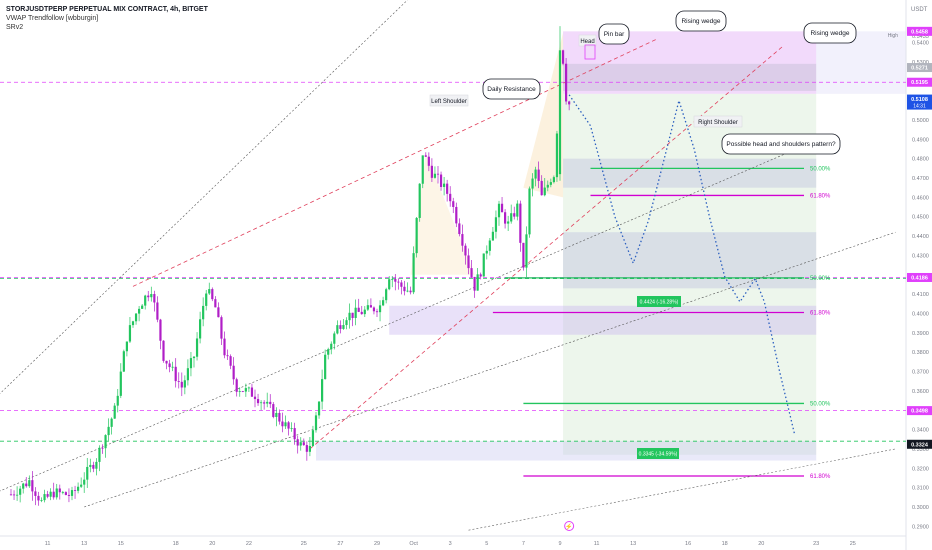 Image resolution: width=932 pixels, height=550 pixels. What do you see at coordinates (450, 544) in the screenshot?
I see `x-tick-label: 3` at bounding box center [450, 544].